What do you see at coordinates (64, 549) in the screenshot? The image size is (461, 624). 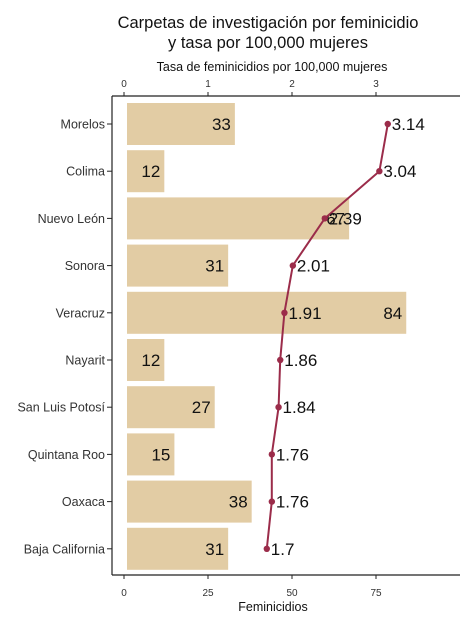 I see `category-label: Baja California` at bounding box center [64, 549].